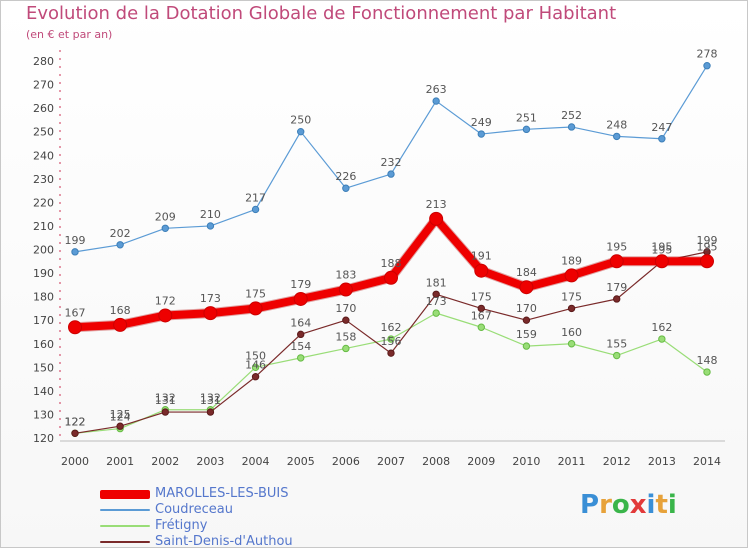 The height and width of the screenshot is (550, 750). I want to click on data-label: 155, so click(616, 344).